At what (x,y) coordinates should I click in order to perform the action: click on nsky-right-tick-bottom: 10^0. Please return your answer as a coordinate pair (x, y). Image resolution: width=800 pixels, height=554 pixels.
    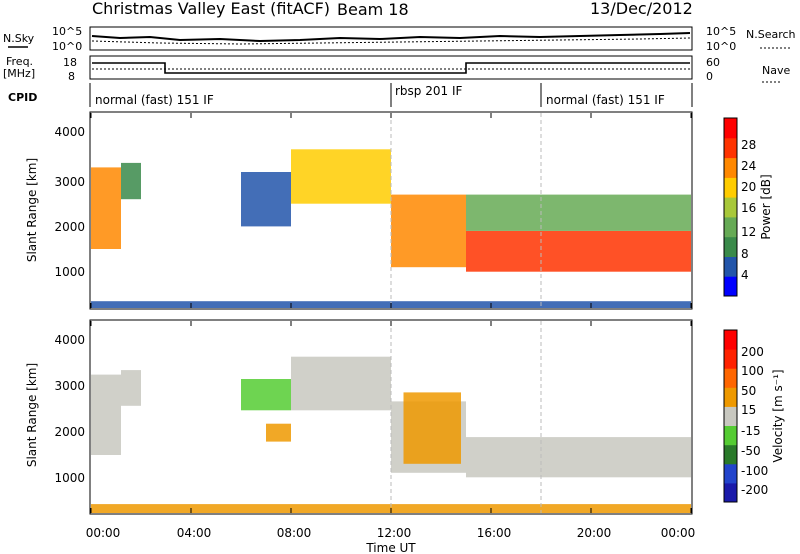
    Looking at the image, I should click on (721, 46).